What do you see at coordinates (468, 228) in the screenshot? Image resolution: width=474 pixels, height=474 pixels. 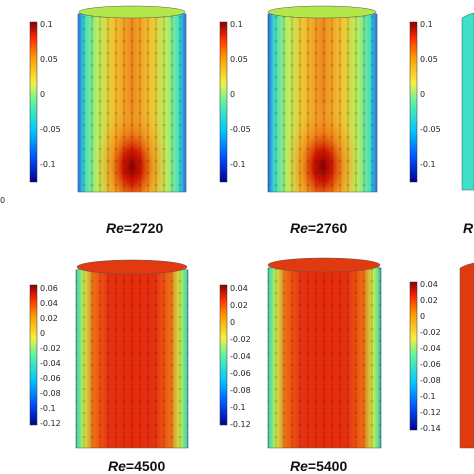 I see `re-label-partial: R` at bounding box center [468, 228].